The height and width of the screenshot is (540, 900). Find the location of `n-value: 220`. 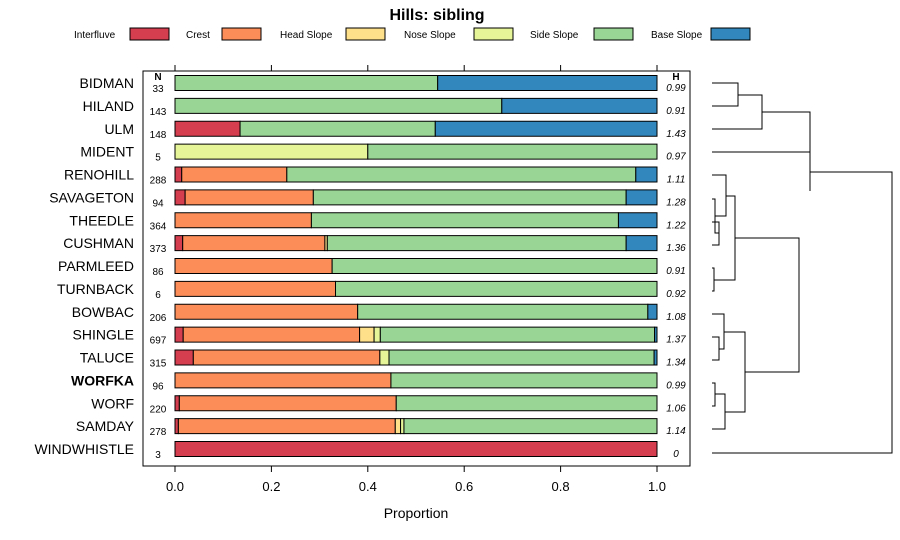

n-value: 220 is located at coordinates (158, 409).